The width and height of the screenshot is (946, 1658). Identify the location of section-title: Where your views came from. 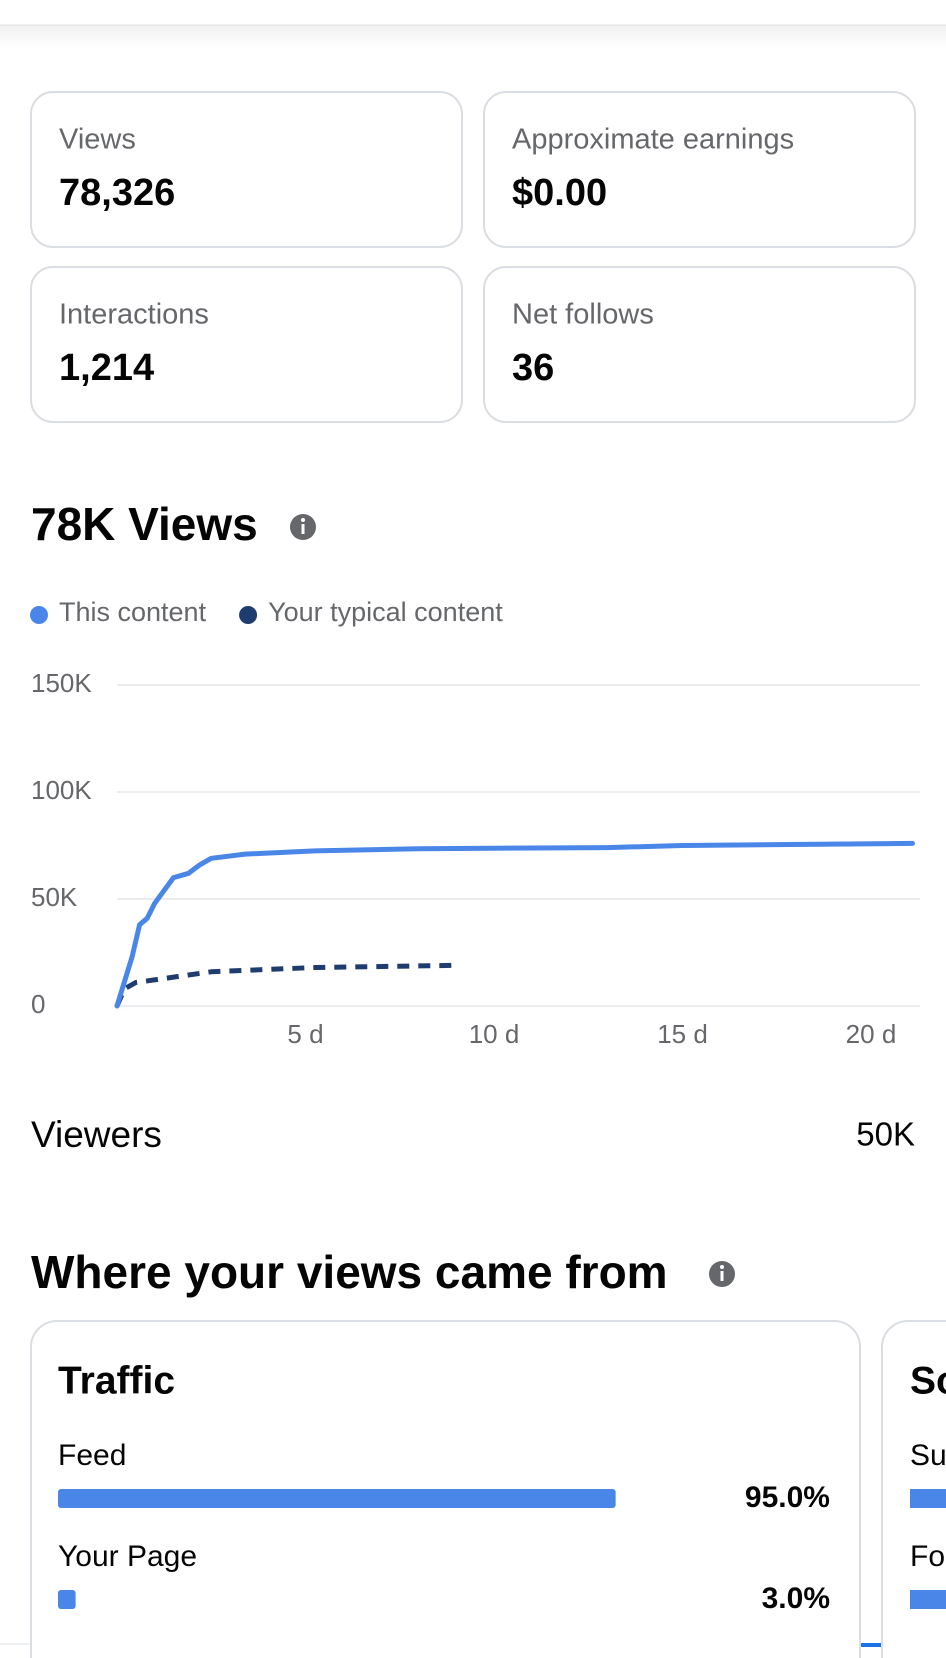
(349, 1272).